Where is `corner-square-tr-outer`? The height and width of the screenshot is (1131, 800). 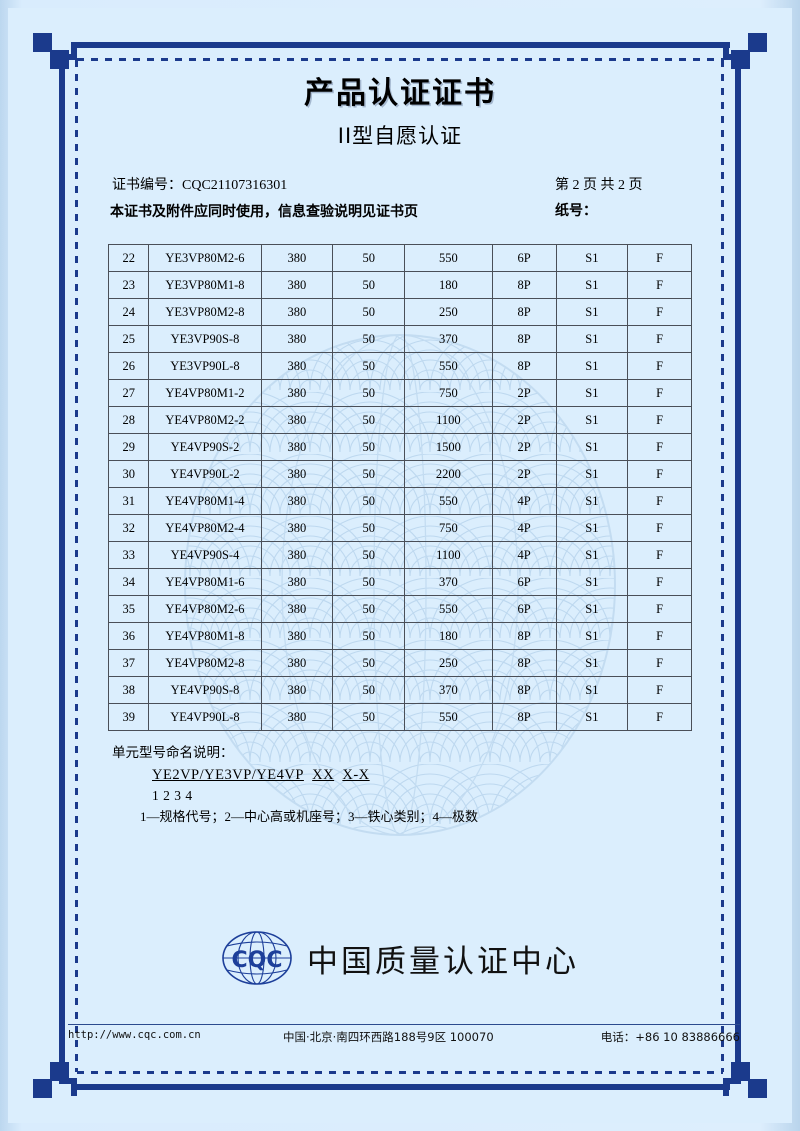
corner-square-tr-outer is located at coordinates (757, 42).